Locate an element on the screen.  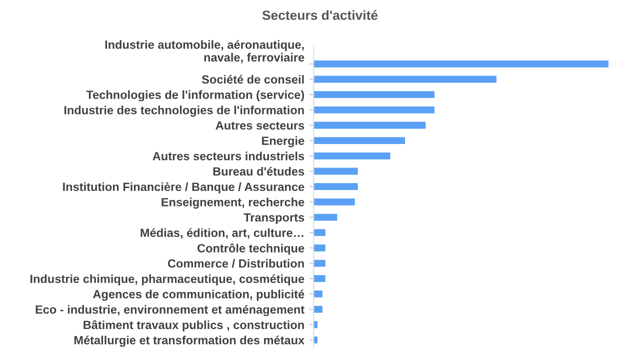
y-tick-label: Enseignement, recherche is located at coordinates (233, 203).